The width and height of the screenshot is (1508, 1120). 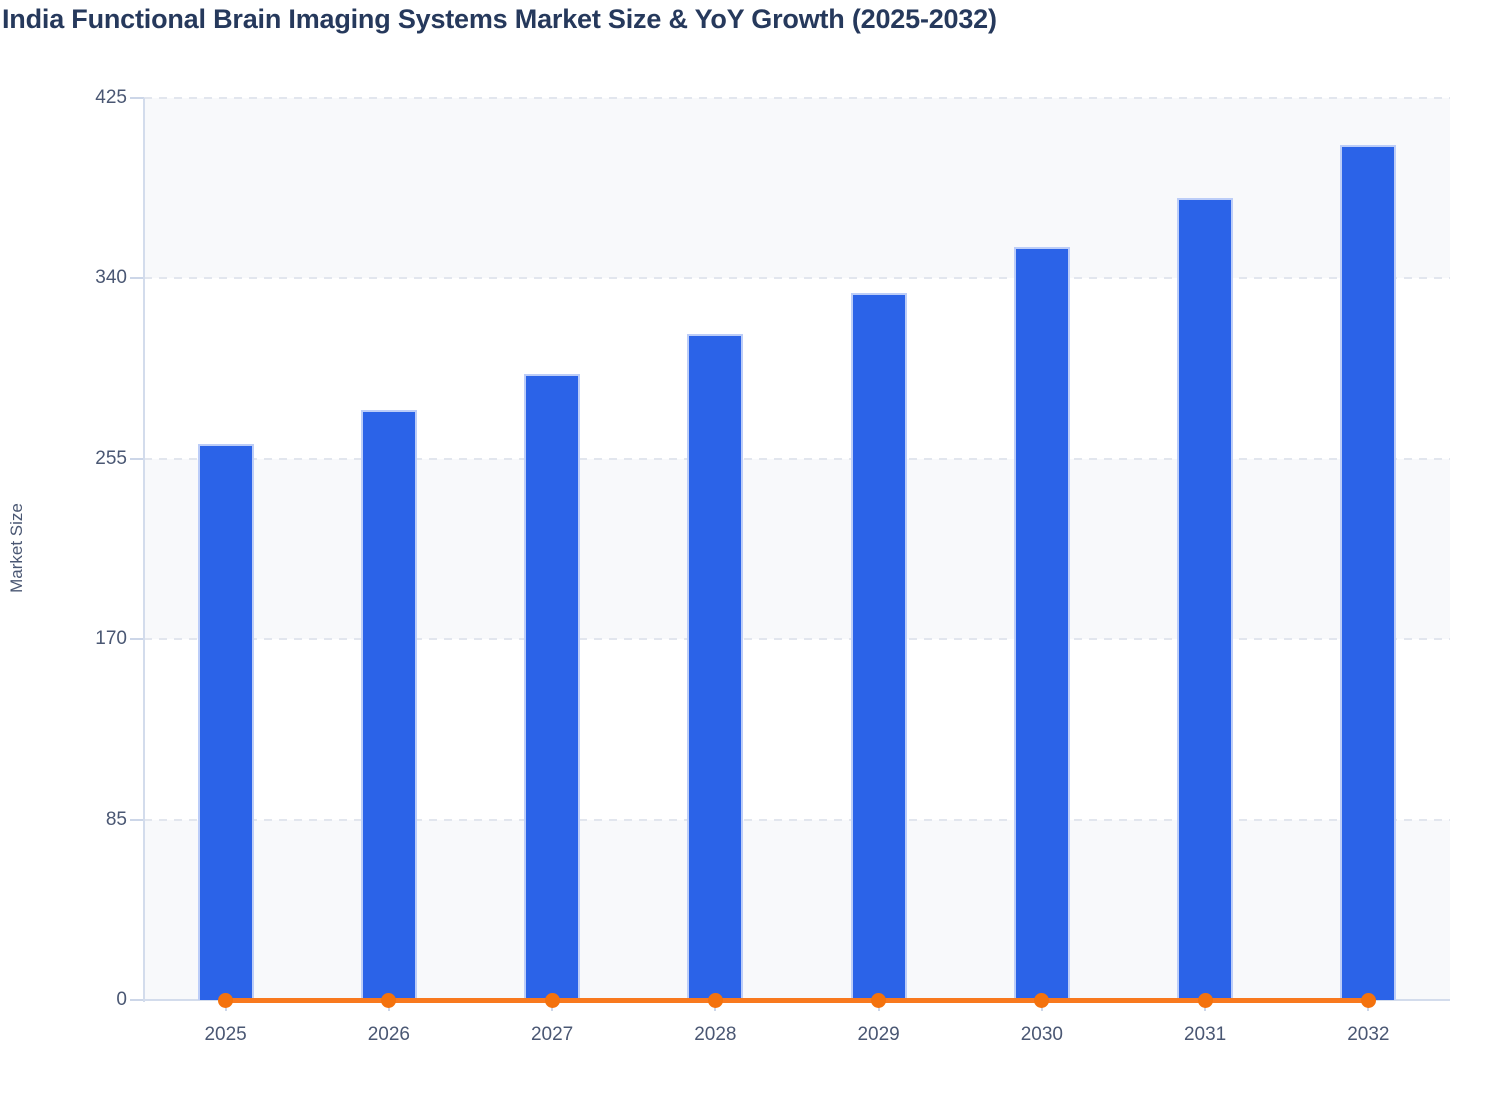 What do you see at coordinates (16, 548) in the screenshot?
I see `y-axis-title: Market Size` at bounding box center [16, 548].